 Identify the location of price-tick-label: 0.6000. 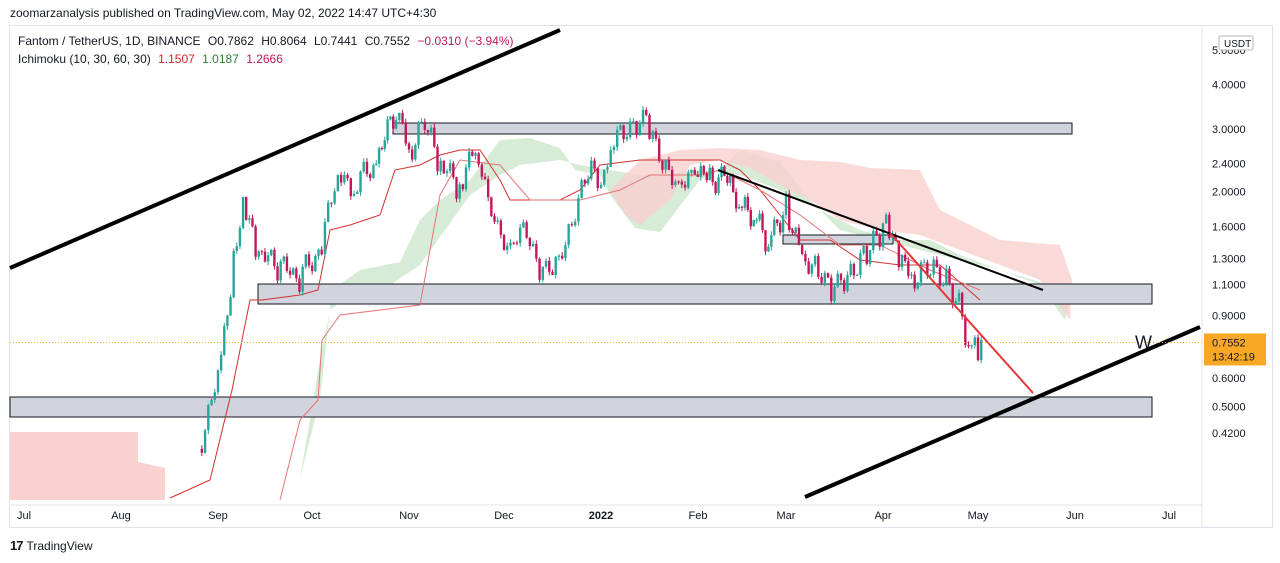
(1229, 379).